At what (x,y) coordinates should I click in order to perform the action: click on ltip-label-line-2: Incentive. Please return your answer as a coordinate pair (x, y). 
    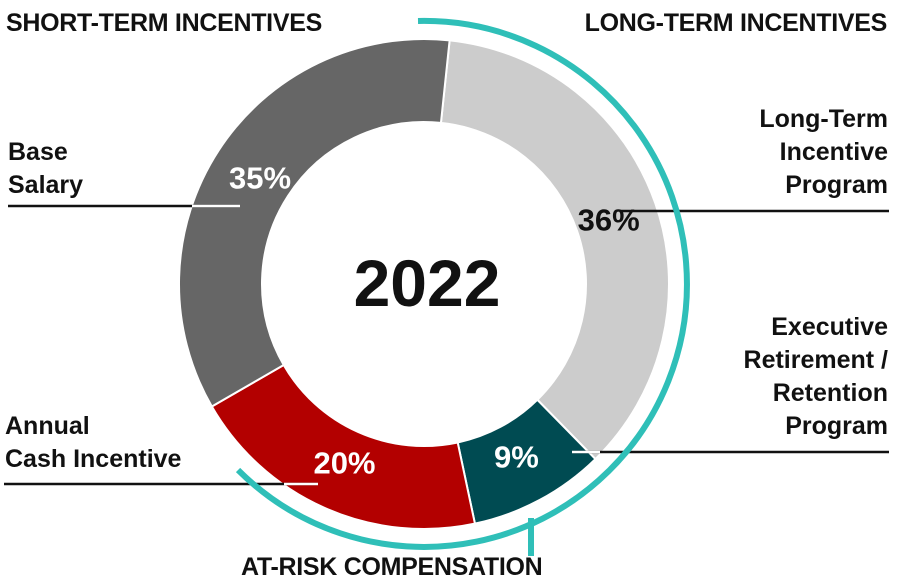
    Looking at the image, I should click on (833, 152).